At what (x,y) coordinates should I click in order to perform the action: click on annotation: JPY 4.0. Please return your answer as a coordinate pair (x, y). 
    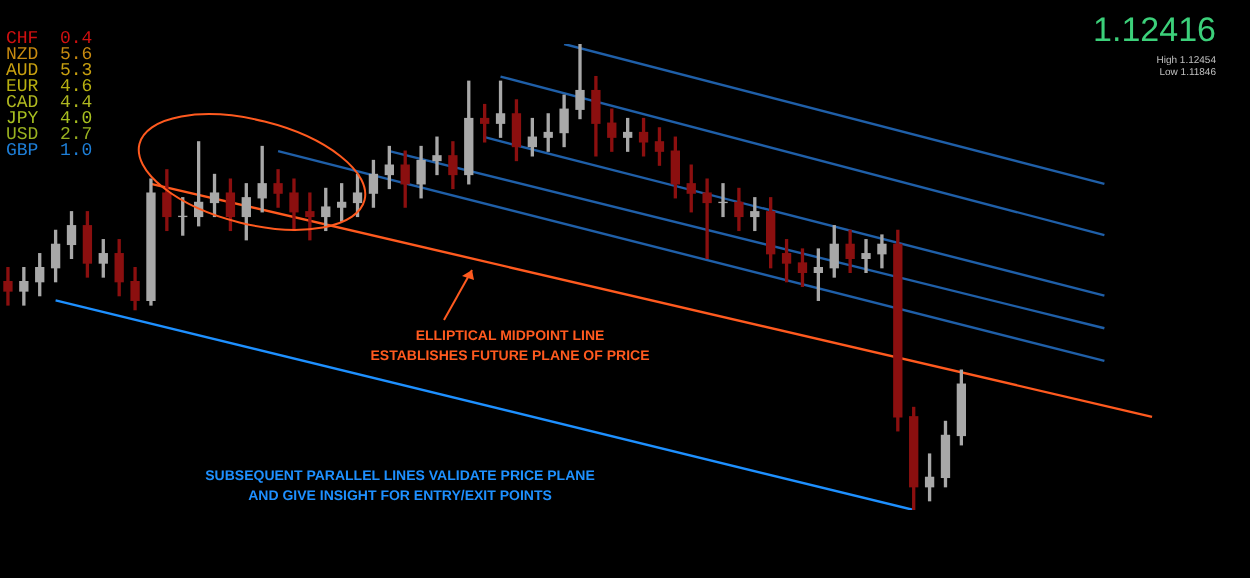
    Looking at the image, I should click on (49, 118).